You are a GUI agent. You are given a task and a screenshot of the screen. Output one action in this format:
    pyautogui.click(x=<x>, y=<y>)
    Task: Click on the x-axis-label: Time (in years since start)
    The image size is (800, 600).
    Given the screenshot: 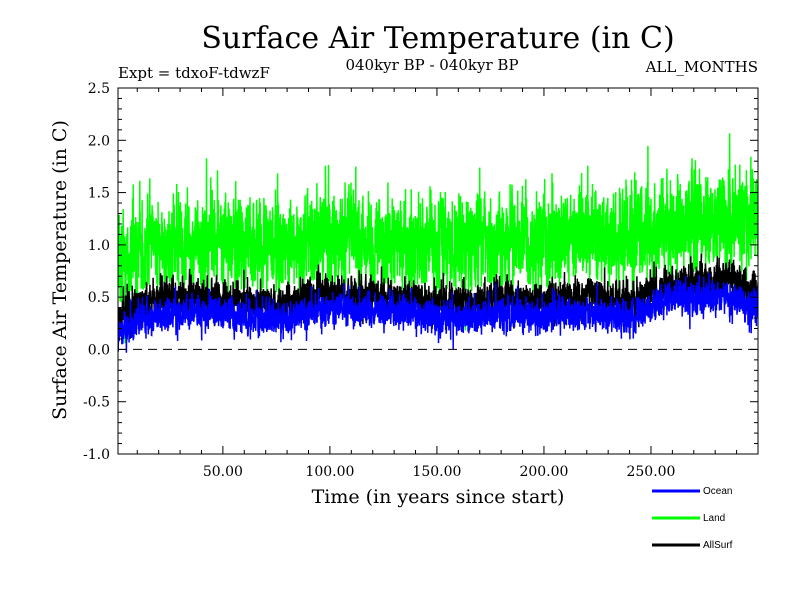 What is the action you would take?
    pyautogui.click(x=438, y=497)
    